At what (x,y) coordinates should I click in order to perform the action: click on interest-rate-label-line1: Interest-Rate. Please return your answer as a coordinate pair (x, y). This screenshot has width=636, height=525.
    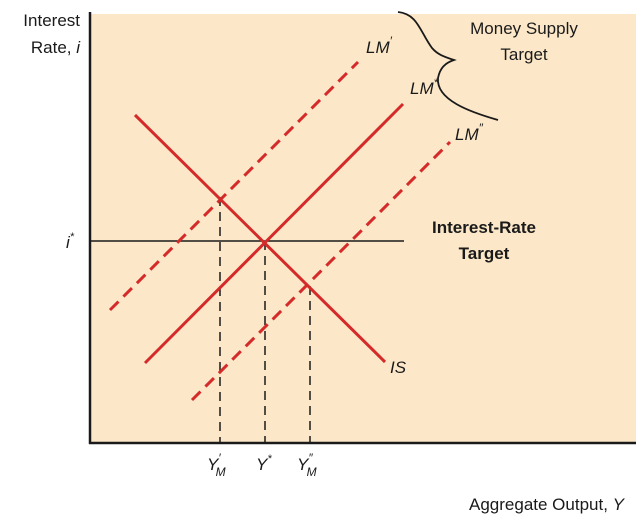
    Looking at the image, I should click on (484, 227).